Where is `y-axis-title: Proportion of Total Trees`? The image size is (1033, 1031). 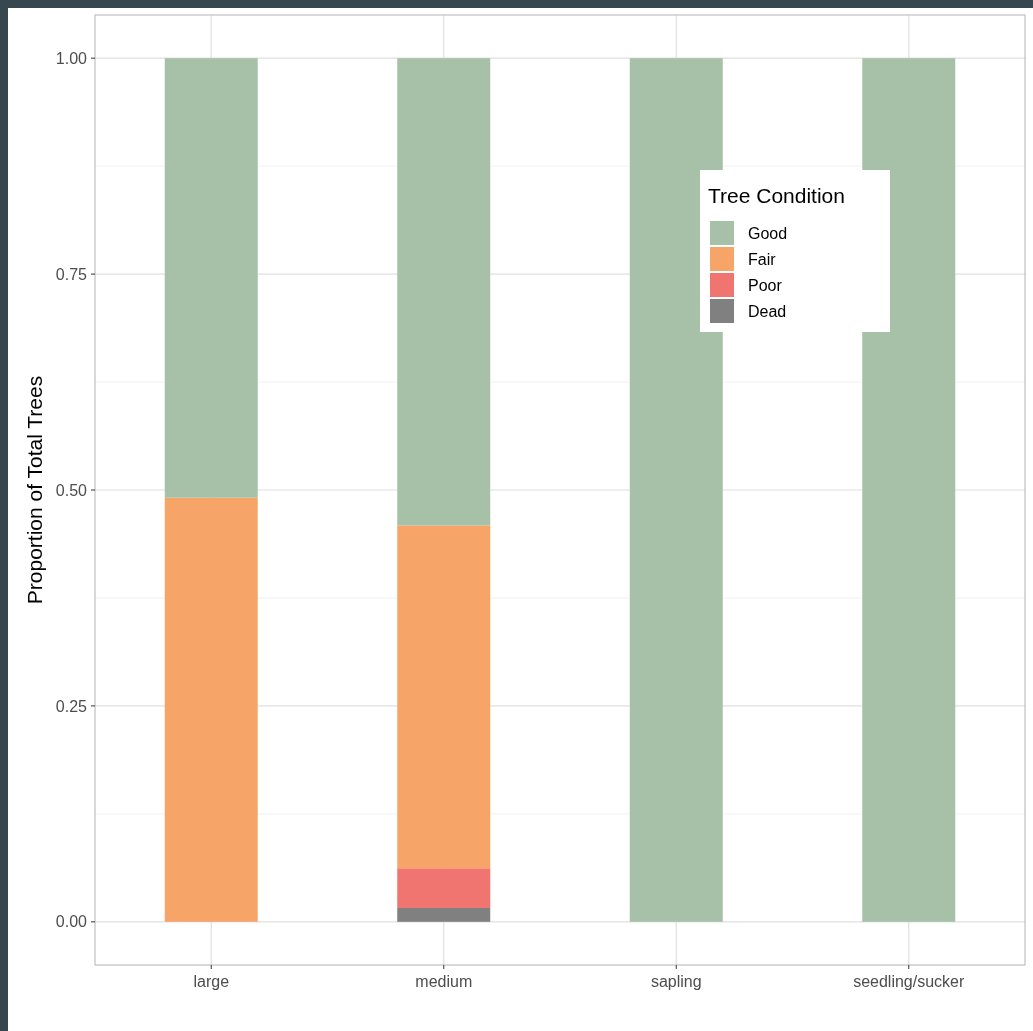
y-axis-title: Proportion of Total Trees is located at coordinates (34, 490).